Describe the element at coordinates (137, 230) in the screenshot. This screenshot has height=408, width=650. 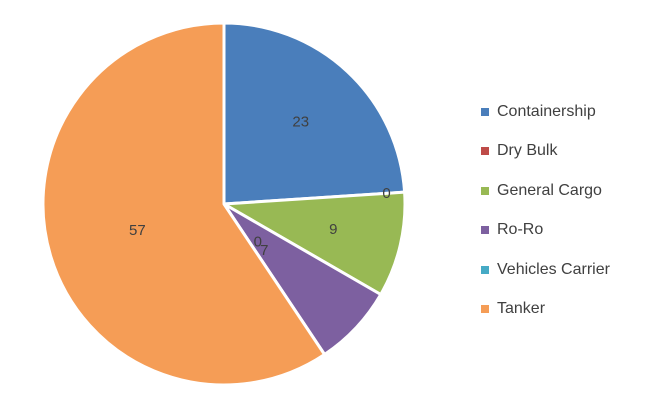
I see `data-label-tanker: 57` at that location.